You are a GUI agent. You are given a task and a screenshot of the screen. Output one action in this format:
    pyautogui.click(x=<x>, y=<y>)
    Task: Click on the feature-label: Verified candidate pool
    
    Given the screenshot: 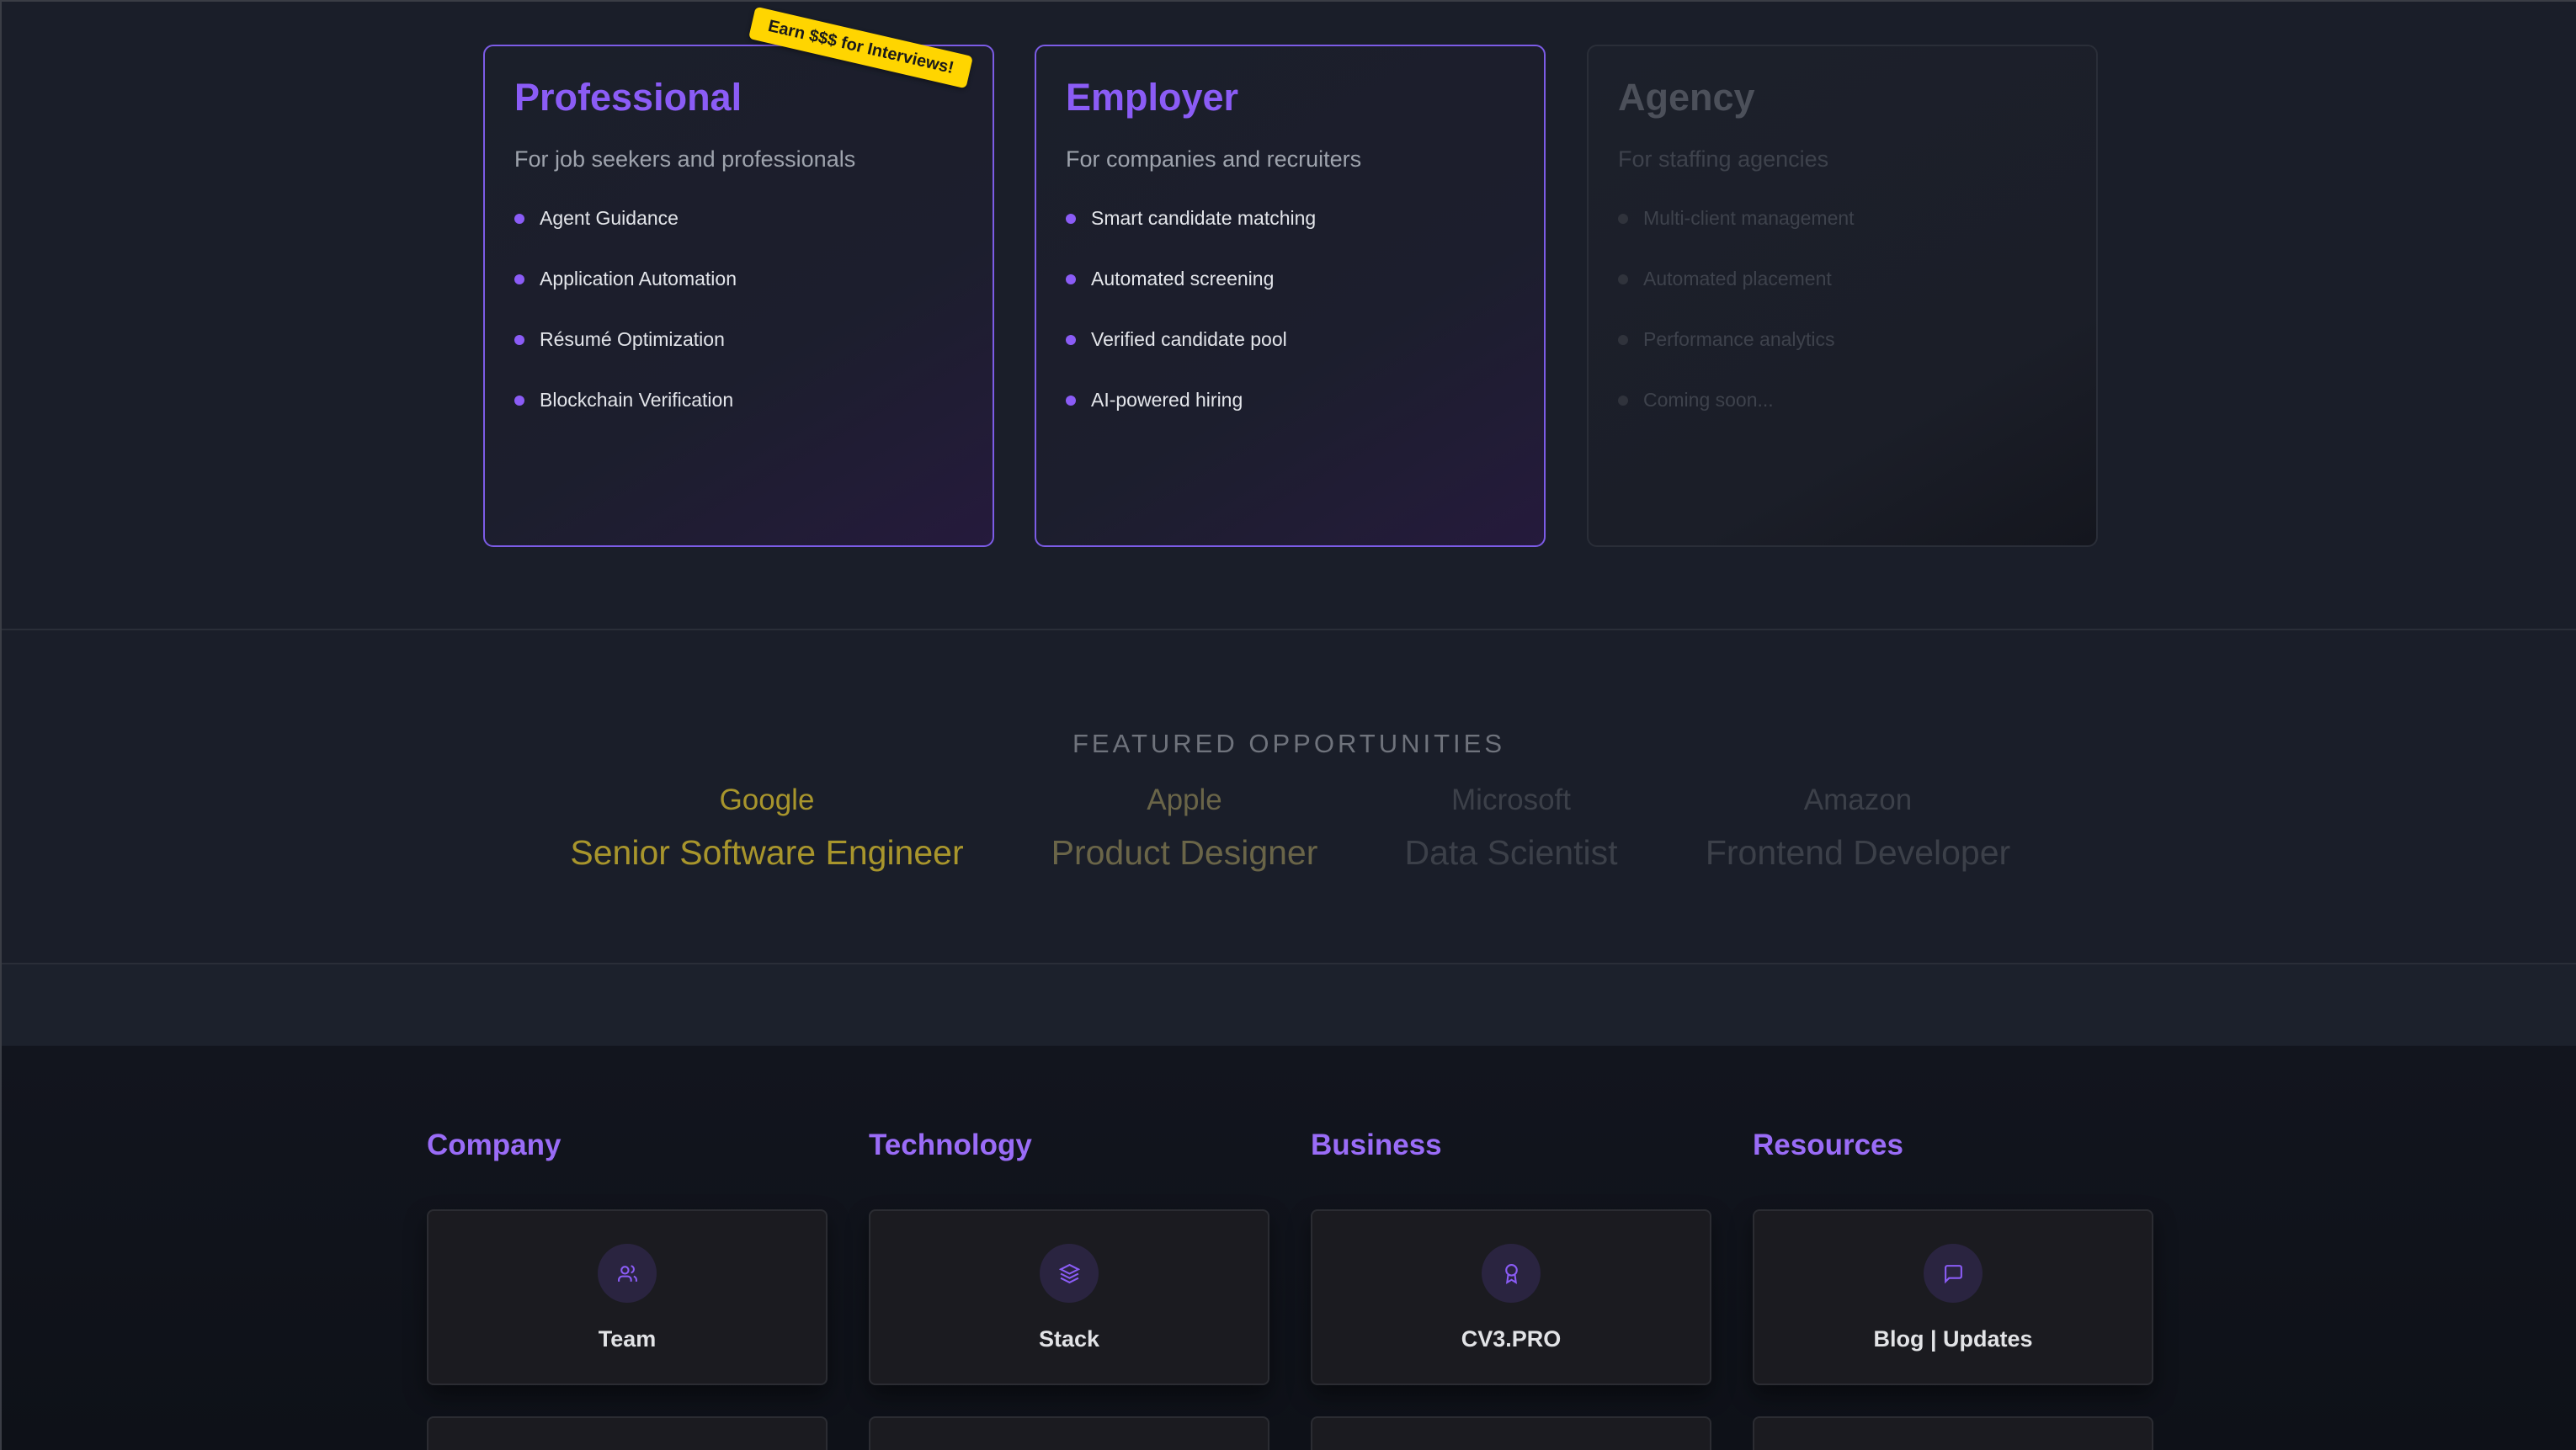 What is the action you would take?
    pyautogui.click(x=1189, y=339)
    